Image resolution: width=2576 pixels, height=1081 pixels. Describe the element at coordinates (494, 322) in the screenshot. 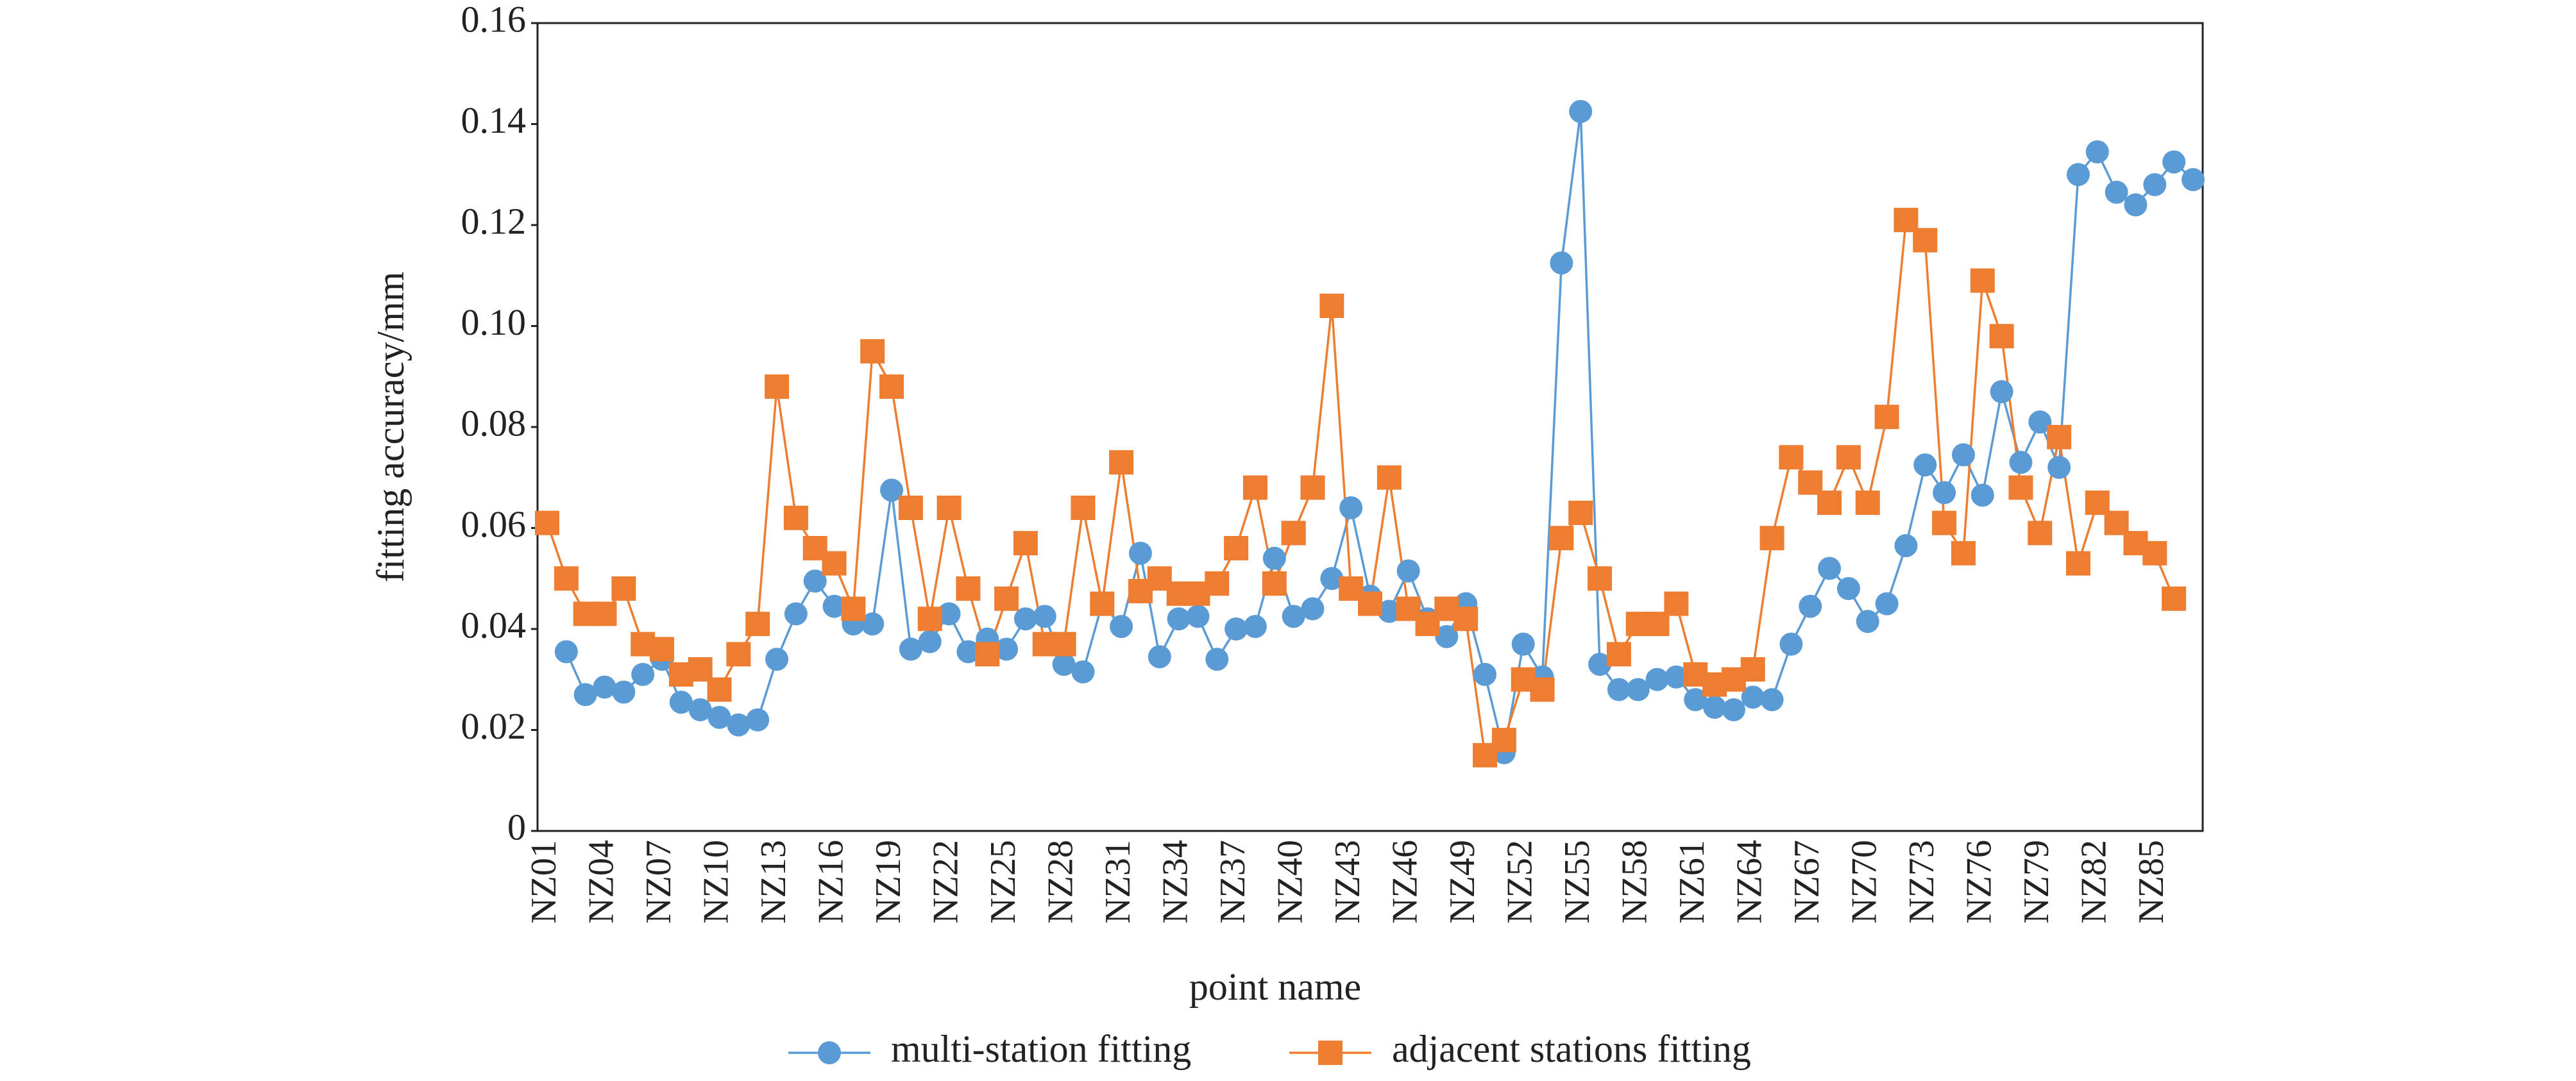

I see `y-tick-label: 0.10` at that location.